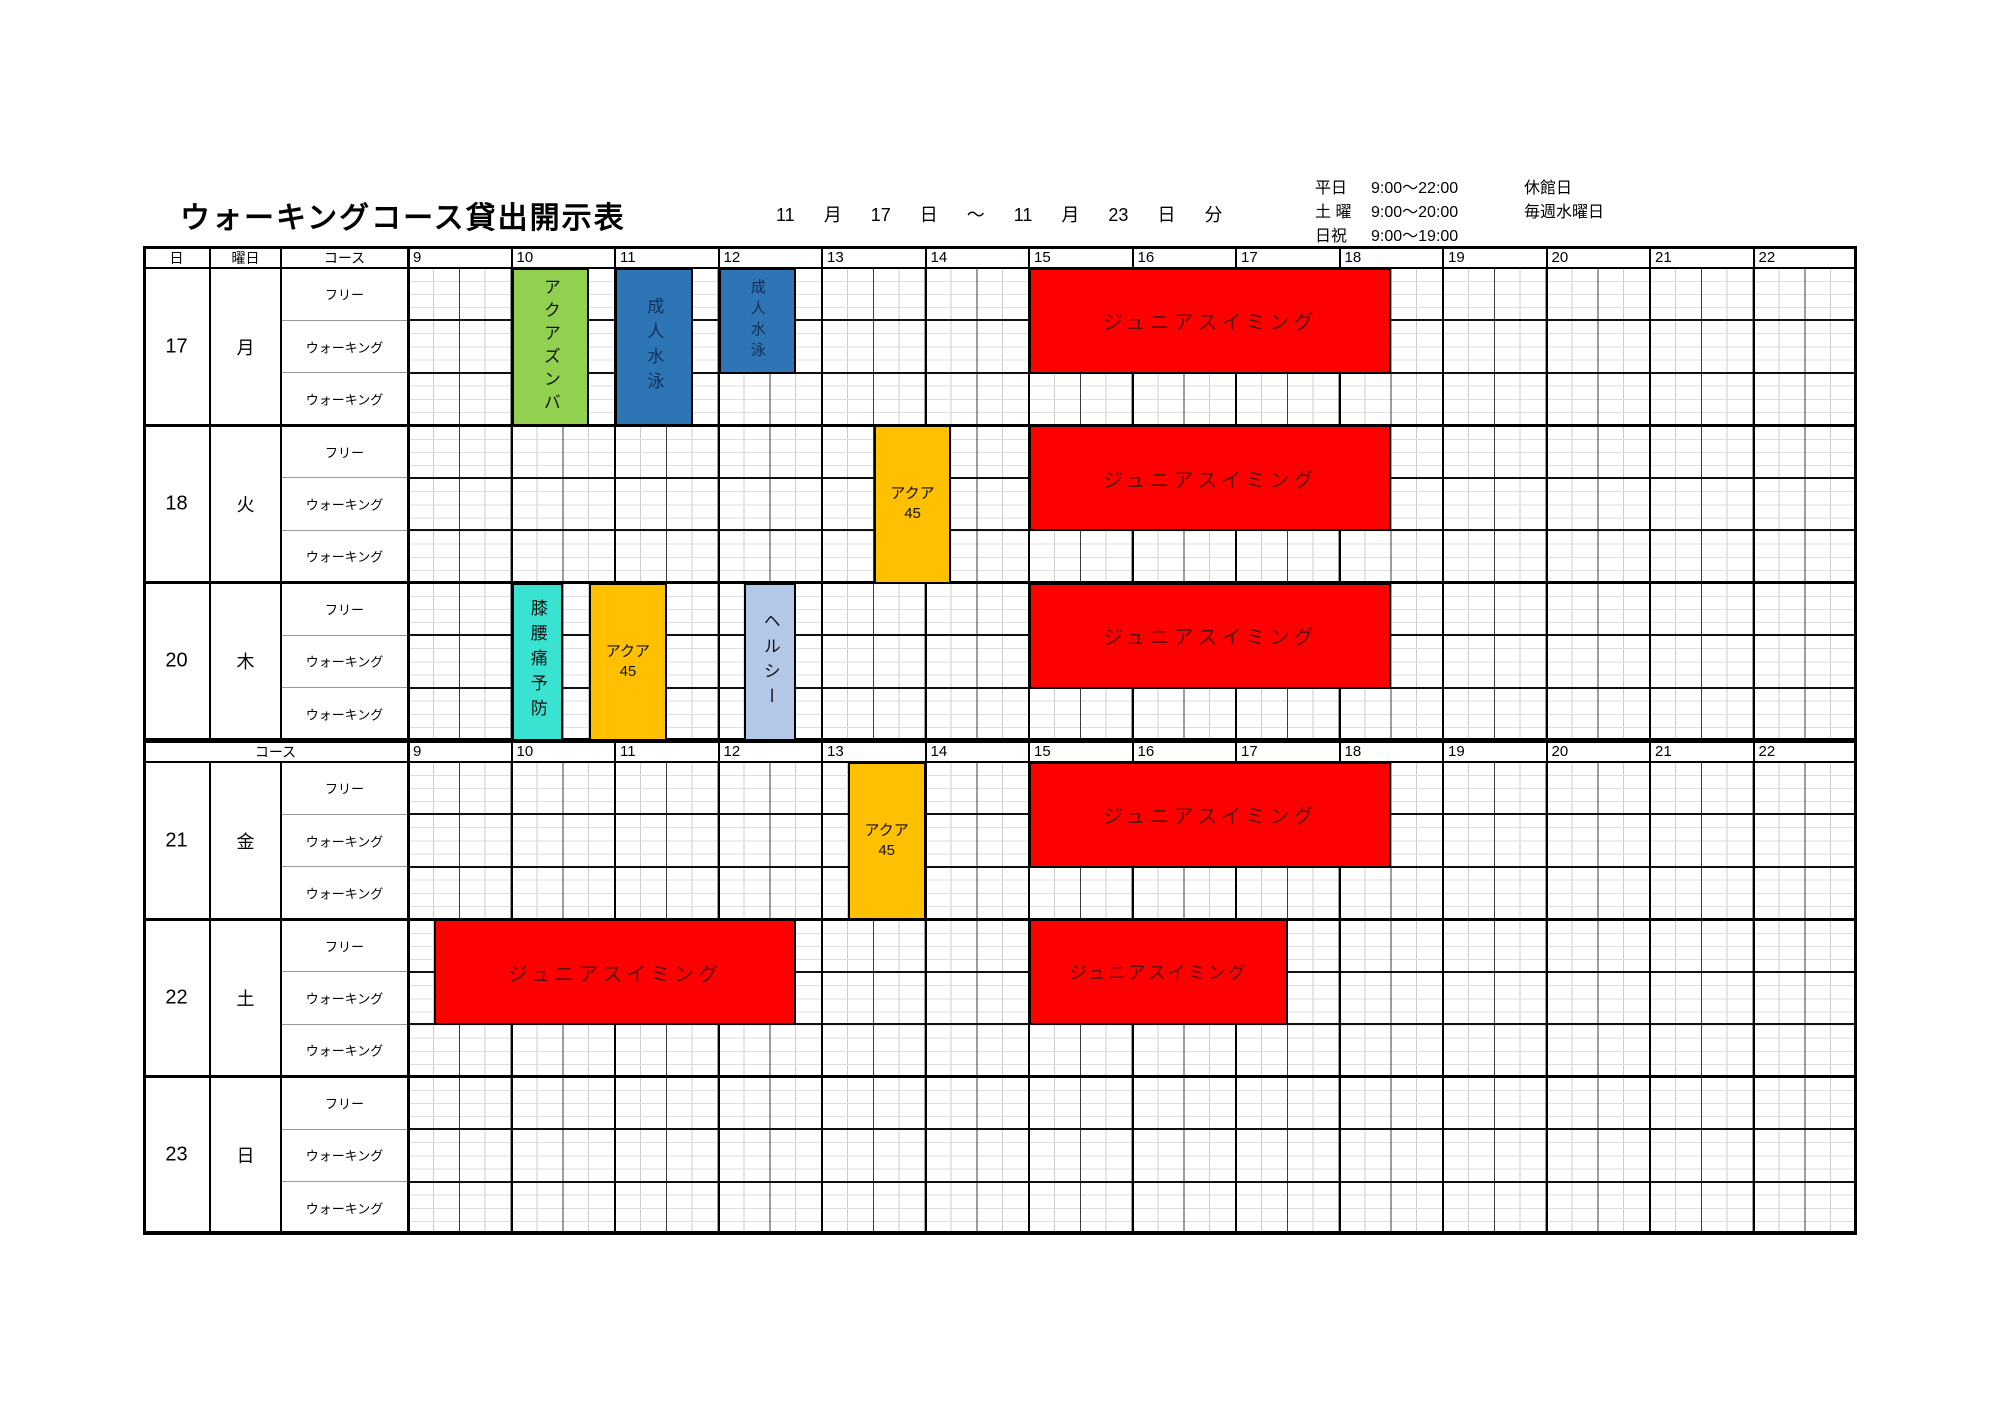 The image size is (2000, 1414). Describe the element at coordinates (1415, 188) in the screenshot. I see `hours-time: 9:00～22:00` at that location.